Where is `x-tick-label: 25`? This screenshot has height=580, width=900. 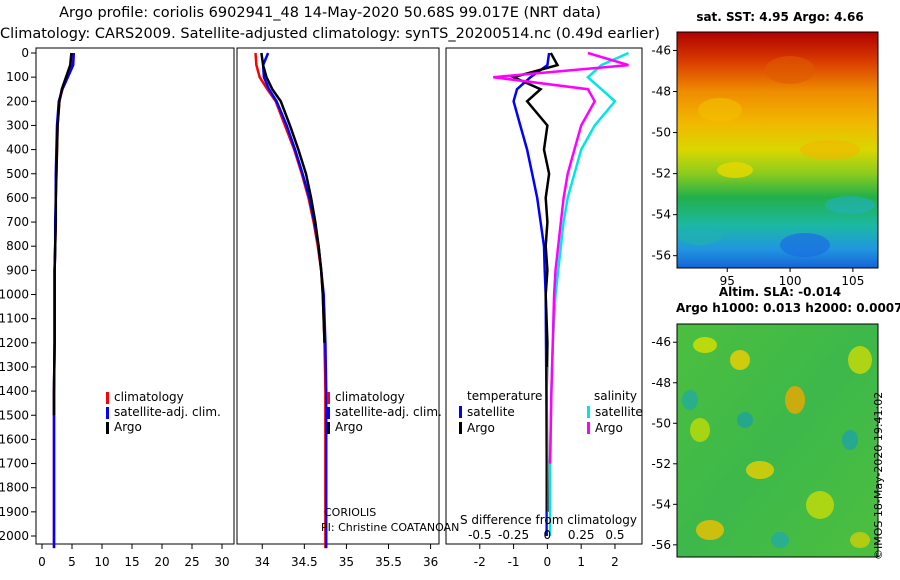 x-tick-label: 25 is located at coordinates (191, 562).